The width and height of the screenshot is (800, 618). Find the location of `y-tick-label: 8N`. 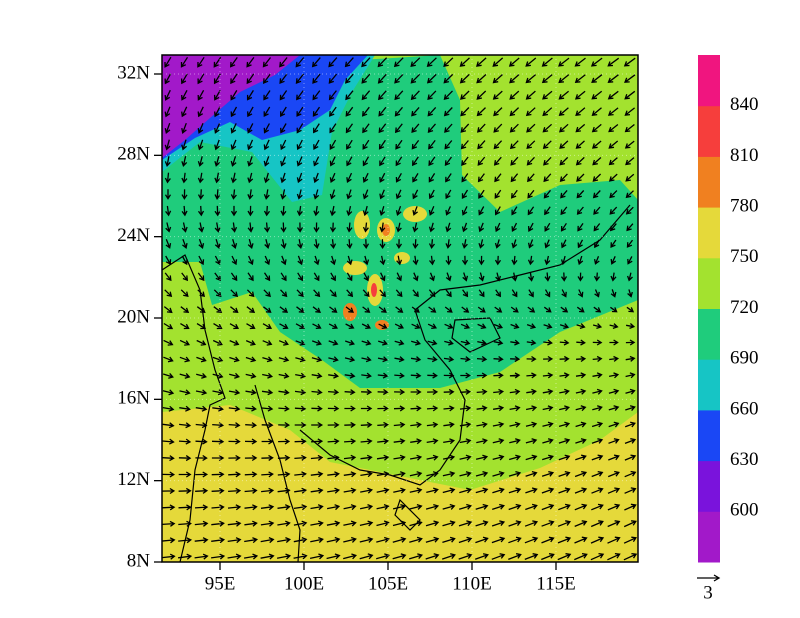

y-tick-label: 8N is located at coordinates (139, 560).